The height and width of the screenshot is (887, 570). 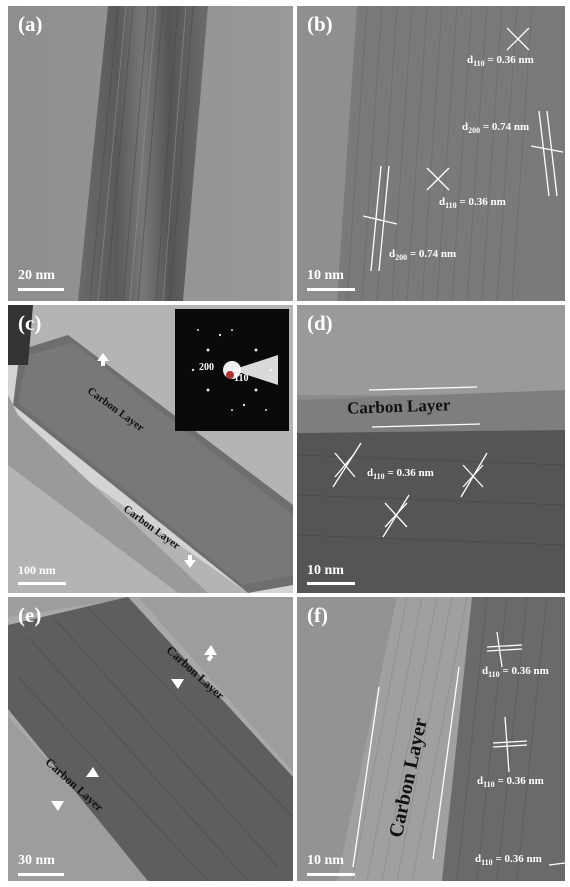 I want to click on panel-d-d110: d110 = 0.36 nm, so click(x=400, y=474).